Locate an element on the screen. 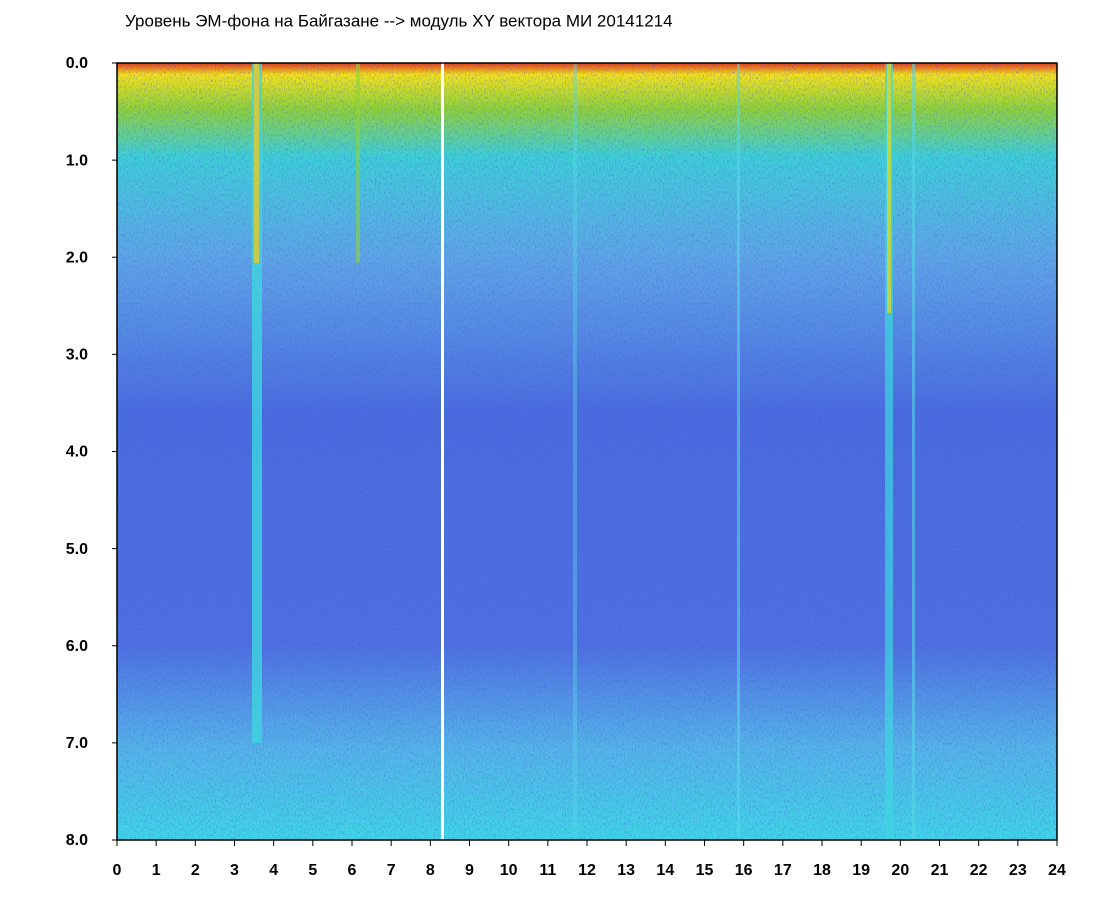 The width and height of the screenshot is (1096, 905). x-tick-label: 10 is located at coordinates (509, 870).